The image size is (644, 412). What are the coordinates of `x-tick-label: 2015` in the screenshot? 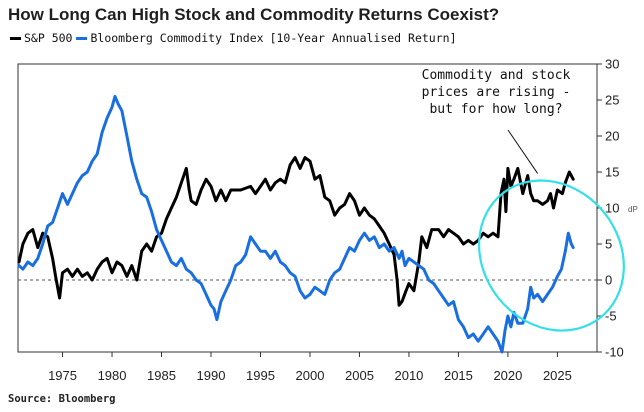 It's located at (458, 375).